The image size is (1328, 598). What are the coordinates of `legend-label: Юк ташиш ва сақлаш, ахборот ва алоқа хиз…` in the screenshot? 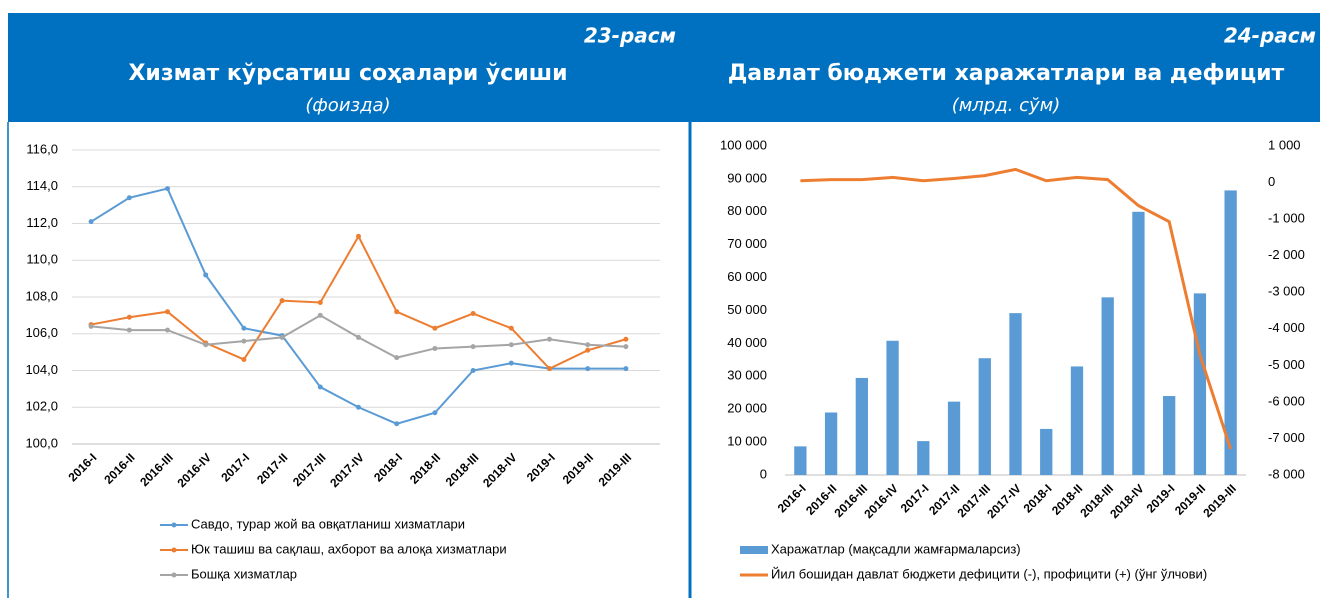 It's located at (349, 548).